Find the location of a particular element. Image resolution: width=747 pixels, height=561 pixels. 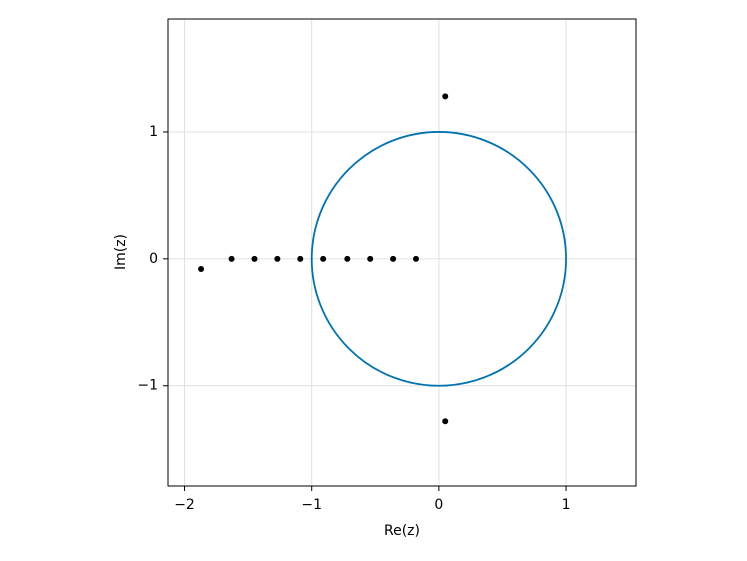

y-tick-label: −1 is located at coordinates (147, 386).